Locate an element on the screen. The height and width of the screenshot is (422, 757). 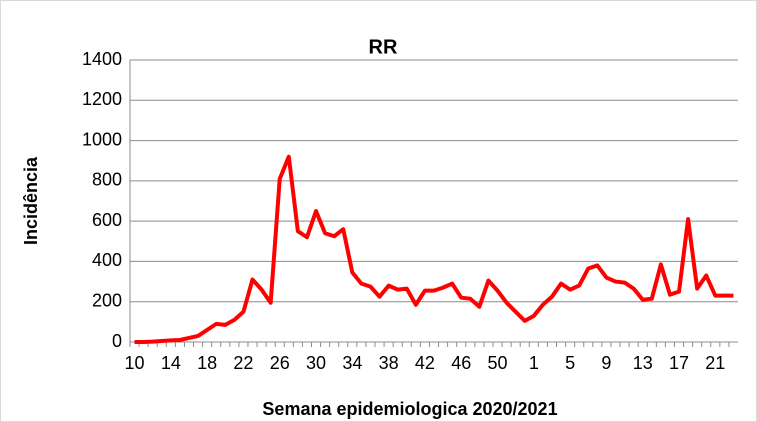
y-tick-label: 800 is located at coordinates (107, 180).